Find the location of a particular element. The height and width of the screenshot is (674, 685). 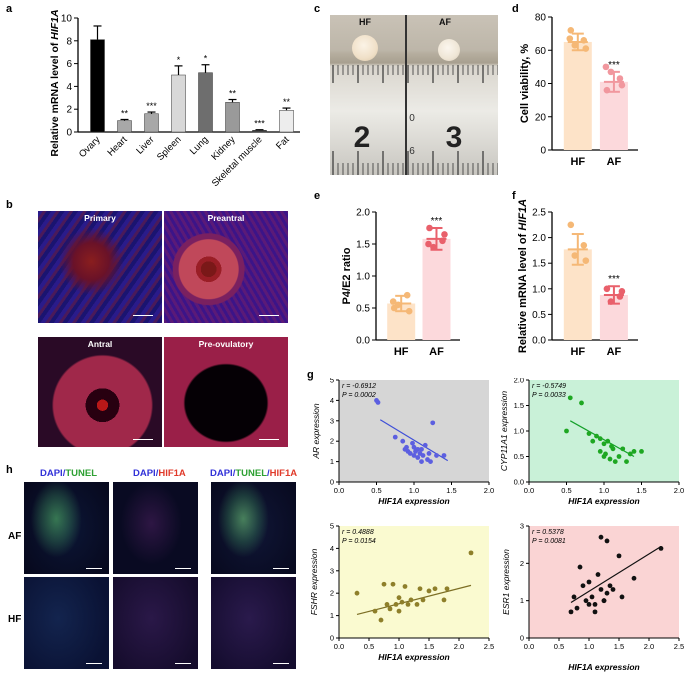

x-tick-label: HF is located at coordinates (401, 352).